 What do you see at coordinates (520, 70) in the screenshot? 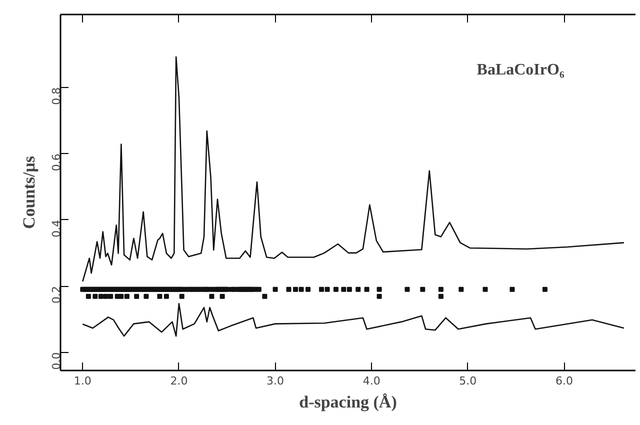
I see `annotation: BaLaCoIrO₆` at bounding box center [520, 70].